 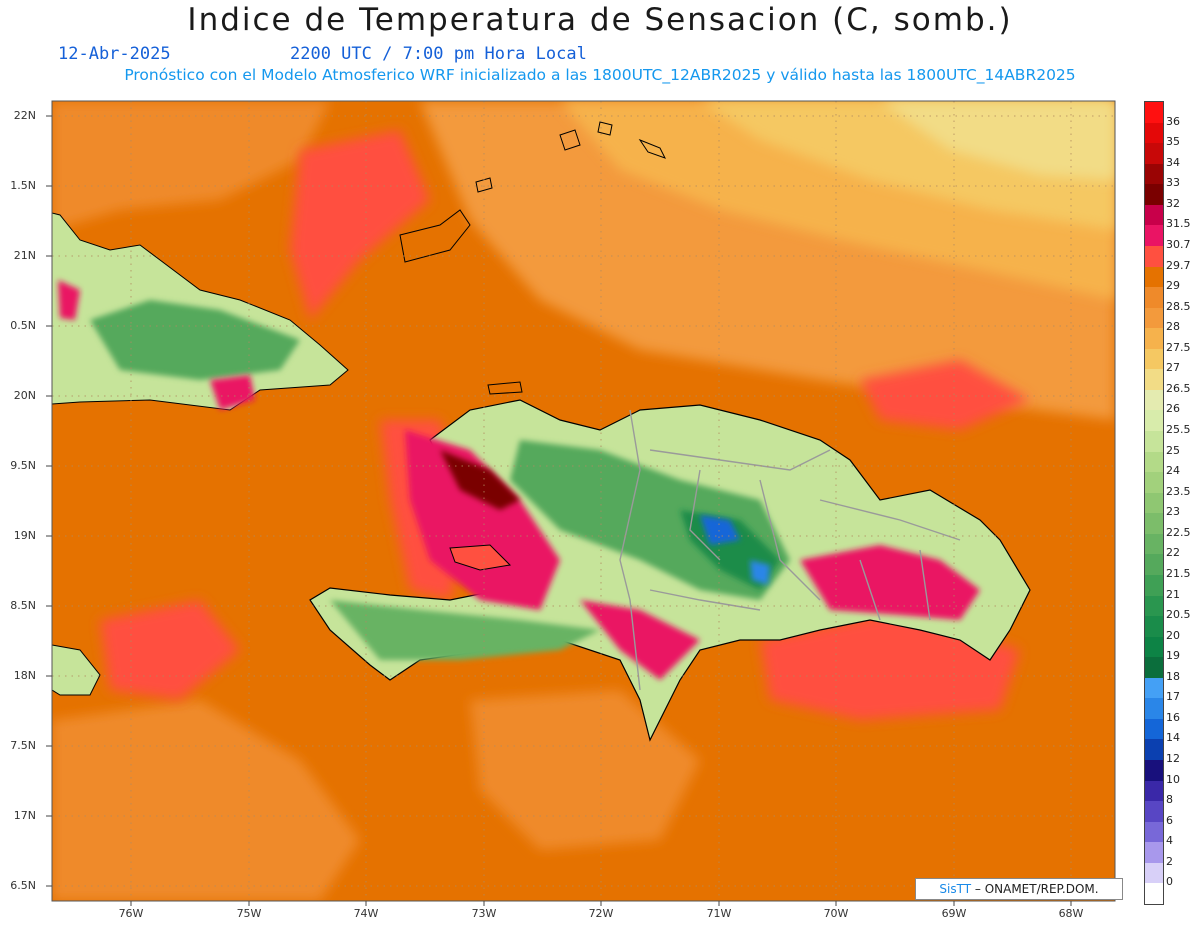 What do you see at coordinates (23, 745) in the screenshot?
I see `lat-label: 7.5N` at bounding box center [23, 745].